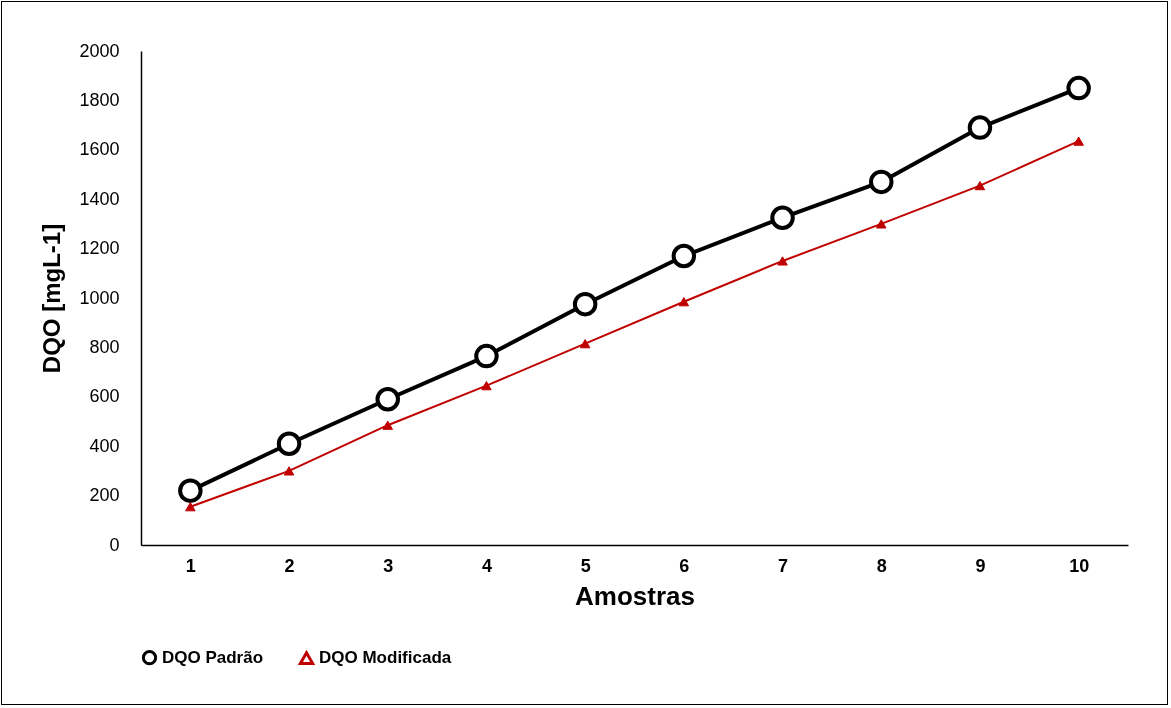  What do you see at coordinates (881, 565) in the screenshot?
I see `x-tick-label: 8` at bounding box center [881, 565].